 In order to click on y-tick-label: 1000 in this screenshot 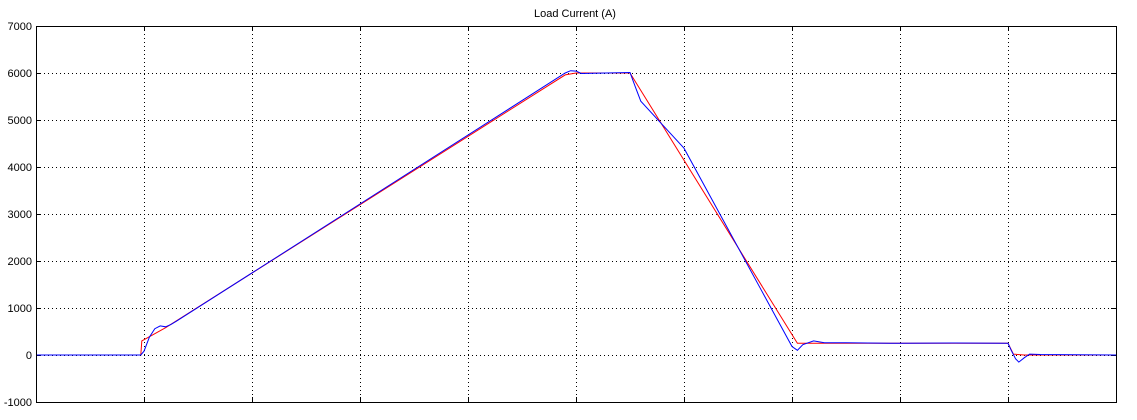, I will do `click(20, 309)`.